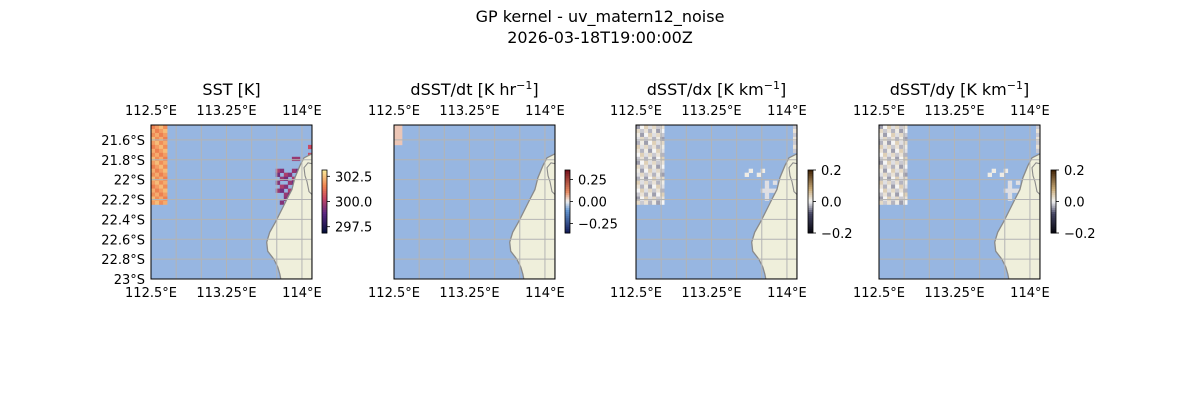  I want to click on x-tick-label-top: 113.25°E, so click(711, 111).